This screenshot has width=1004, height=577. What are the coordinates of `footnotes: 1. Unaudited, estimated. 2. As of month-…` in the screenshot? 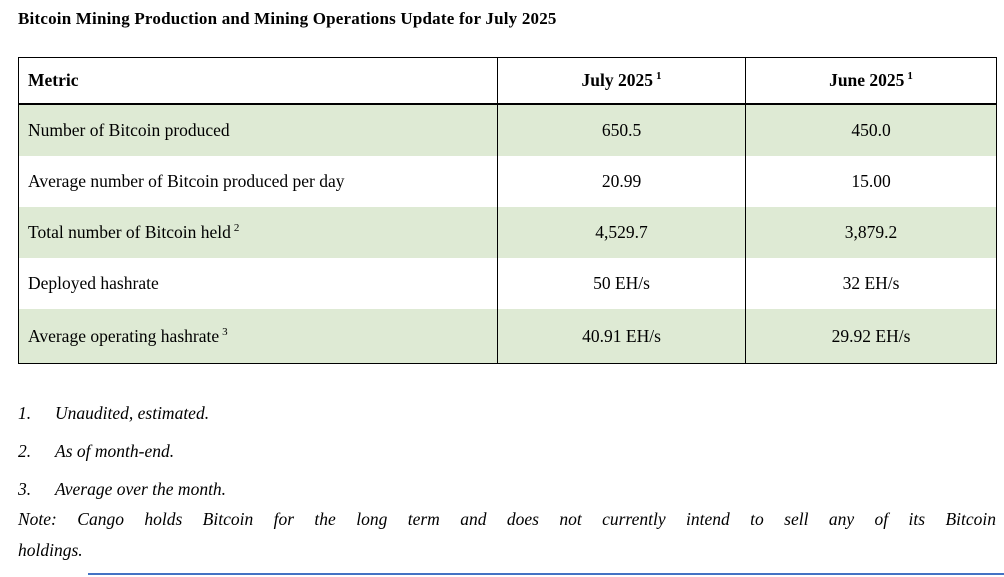 It's located at (122, 451).